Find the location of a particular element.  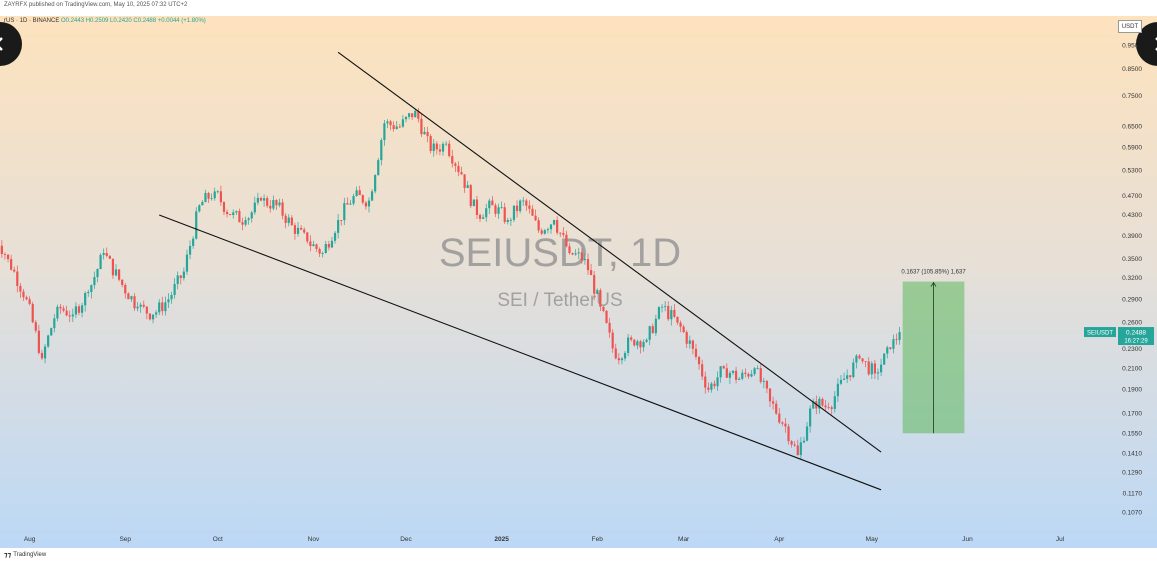

previous-arrow-button is located at coordinates (11, 44).